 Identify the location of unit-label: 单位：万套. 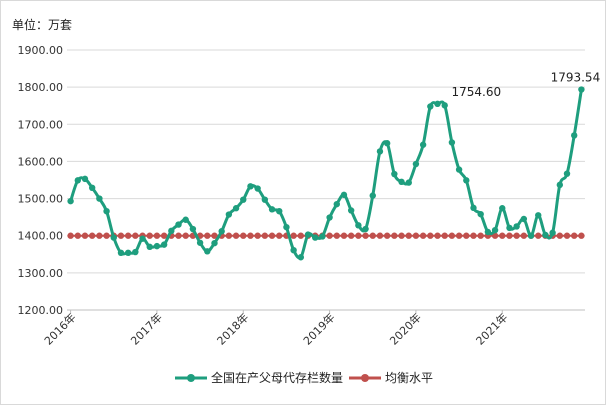
(42, 25).